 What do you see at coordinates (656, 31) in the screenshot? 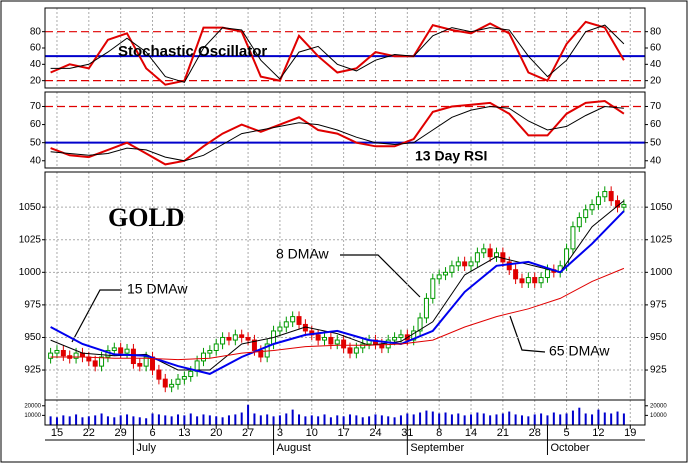
I see `y-tick-label-right: 80` at bounding box center [656, 31].